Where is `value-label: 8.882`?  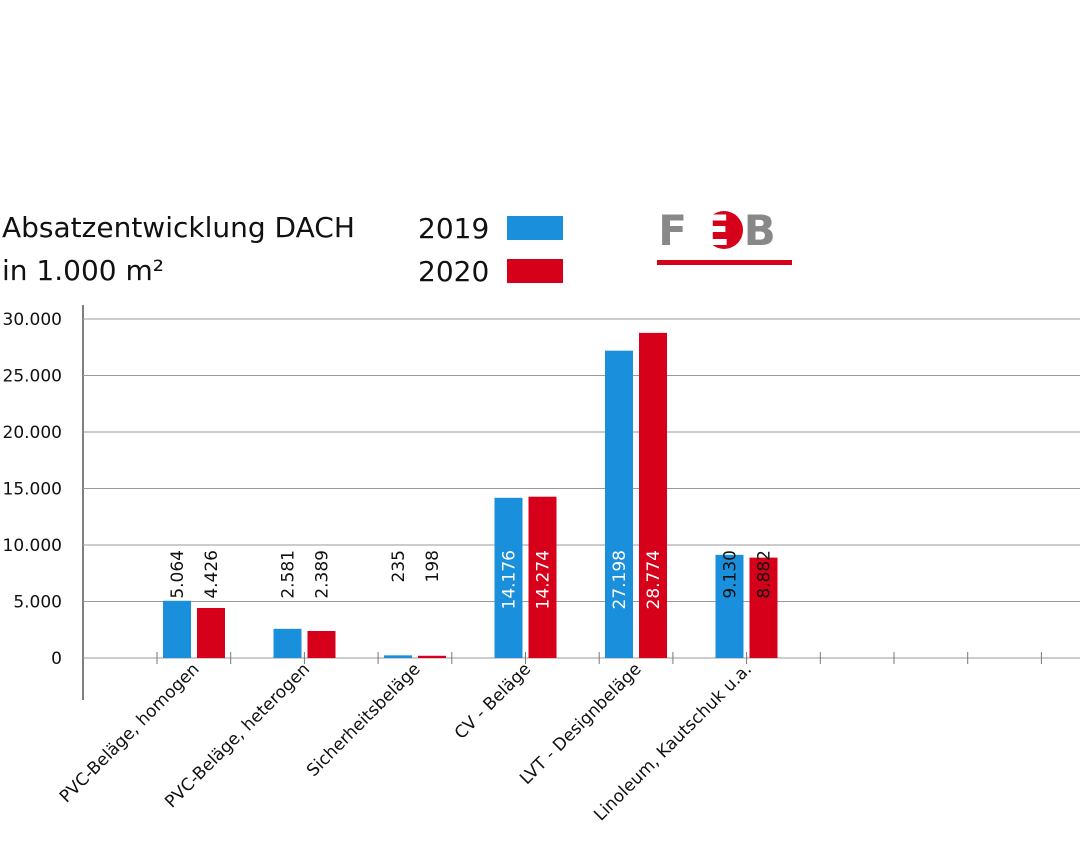
value-label: 8.882 is located at coordinates (765, 574).